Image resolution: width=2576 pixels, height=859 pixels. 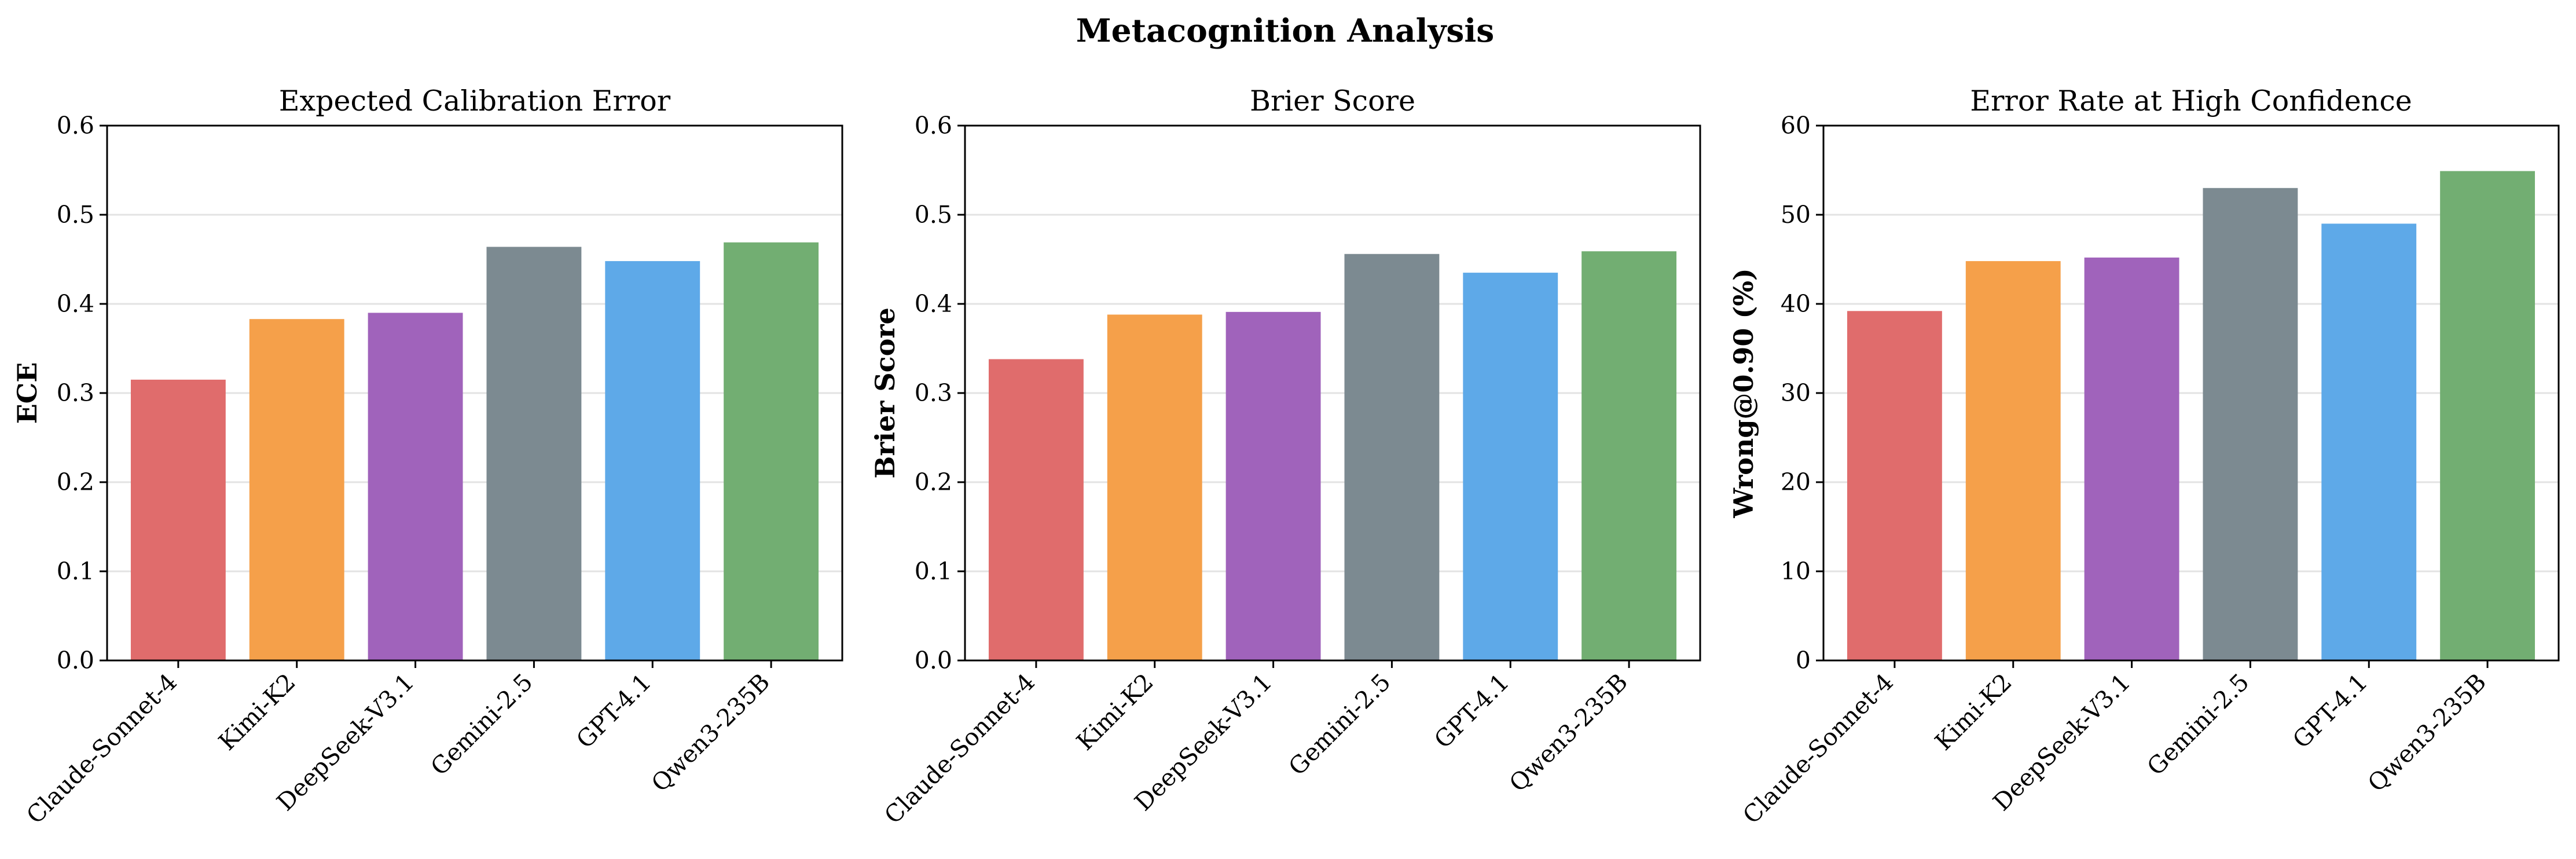 I want to click on panel-title: Expected Calibration Error, so click(x=475, y=101).